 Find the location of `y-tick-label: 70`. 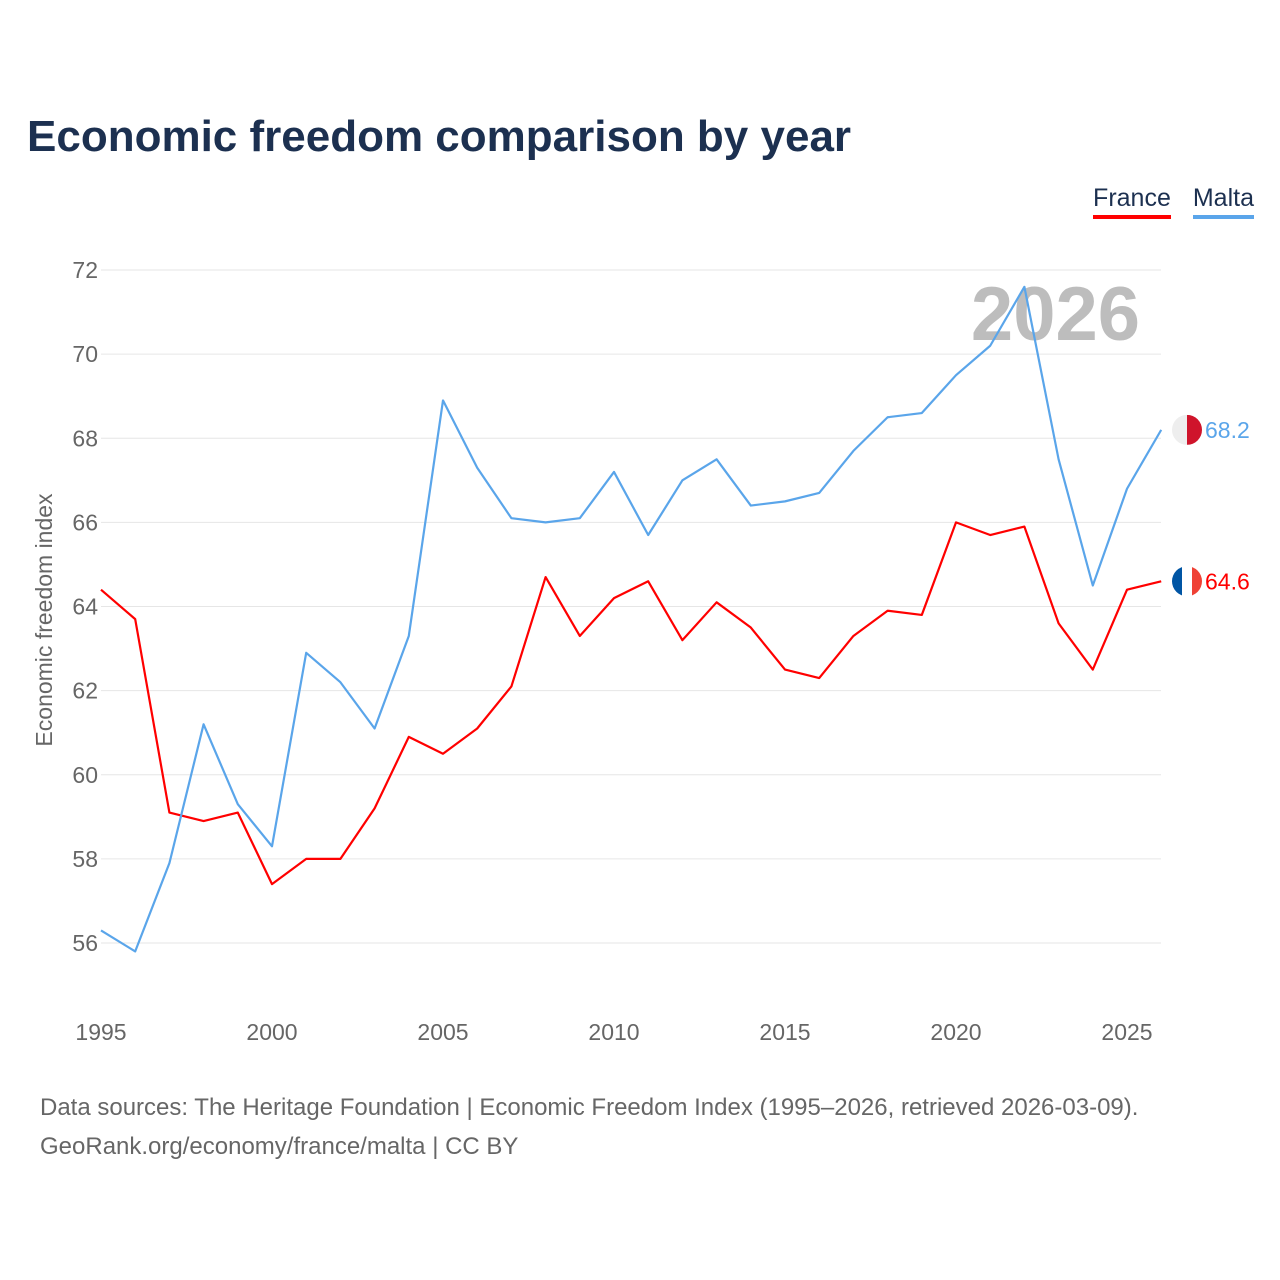

y-tick-label: 70 is located at coordinates (85, 354).